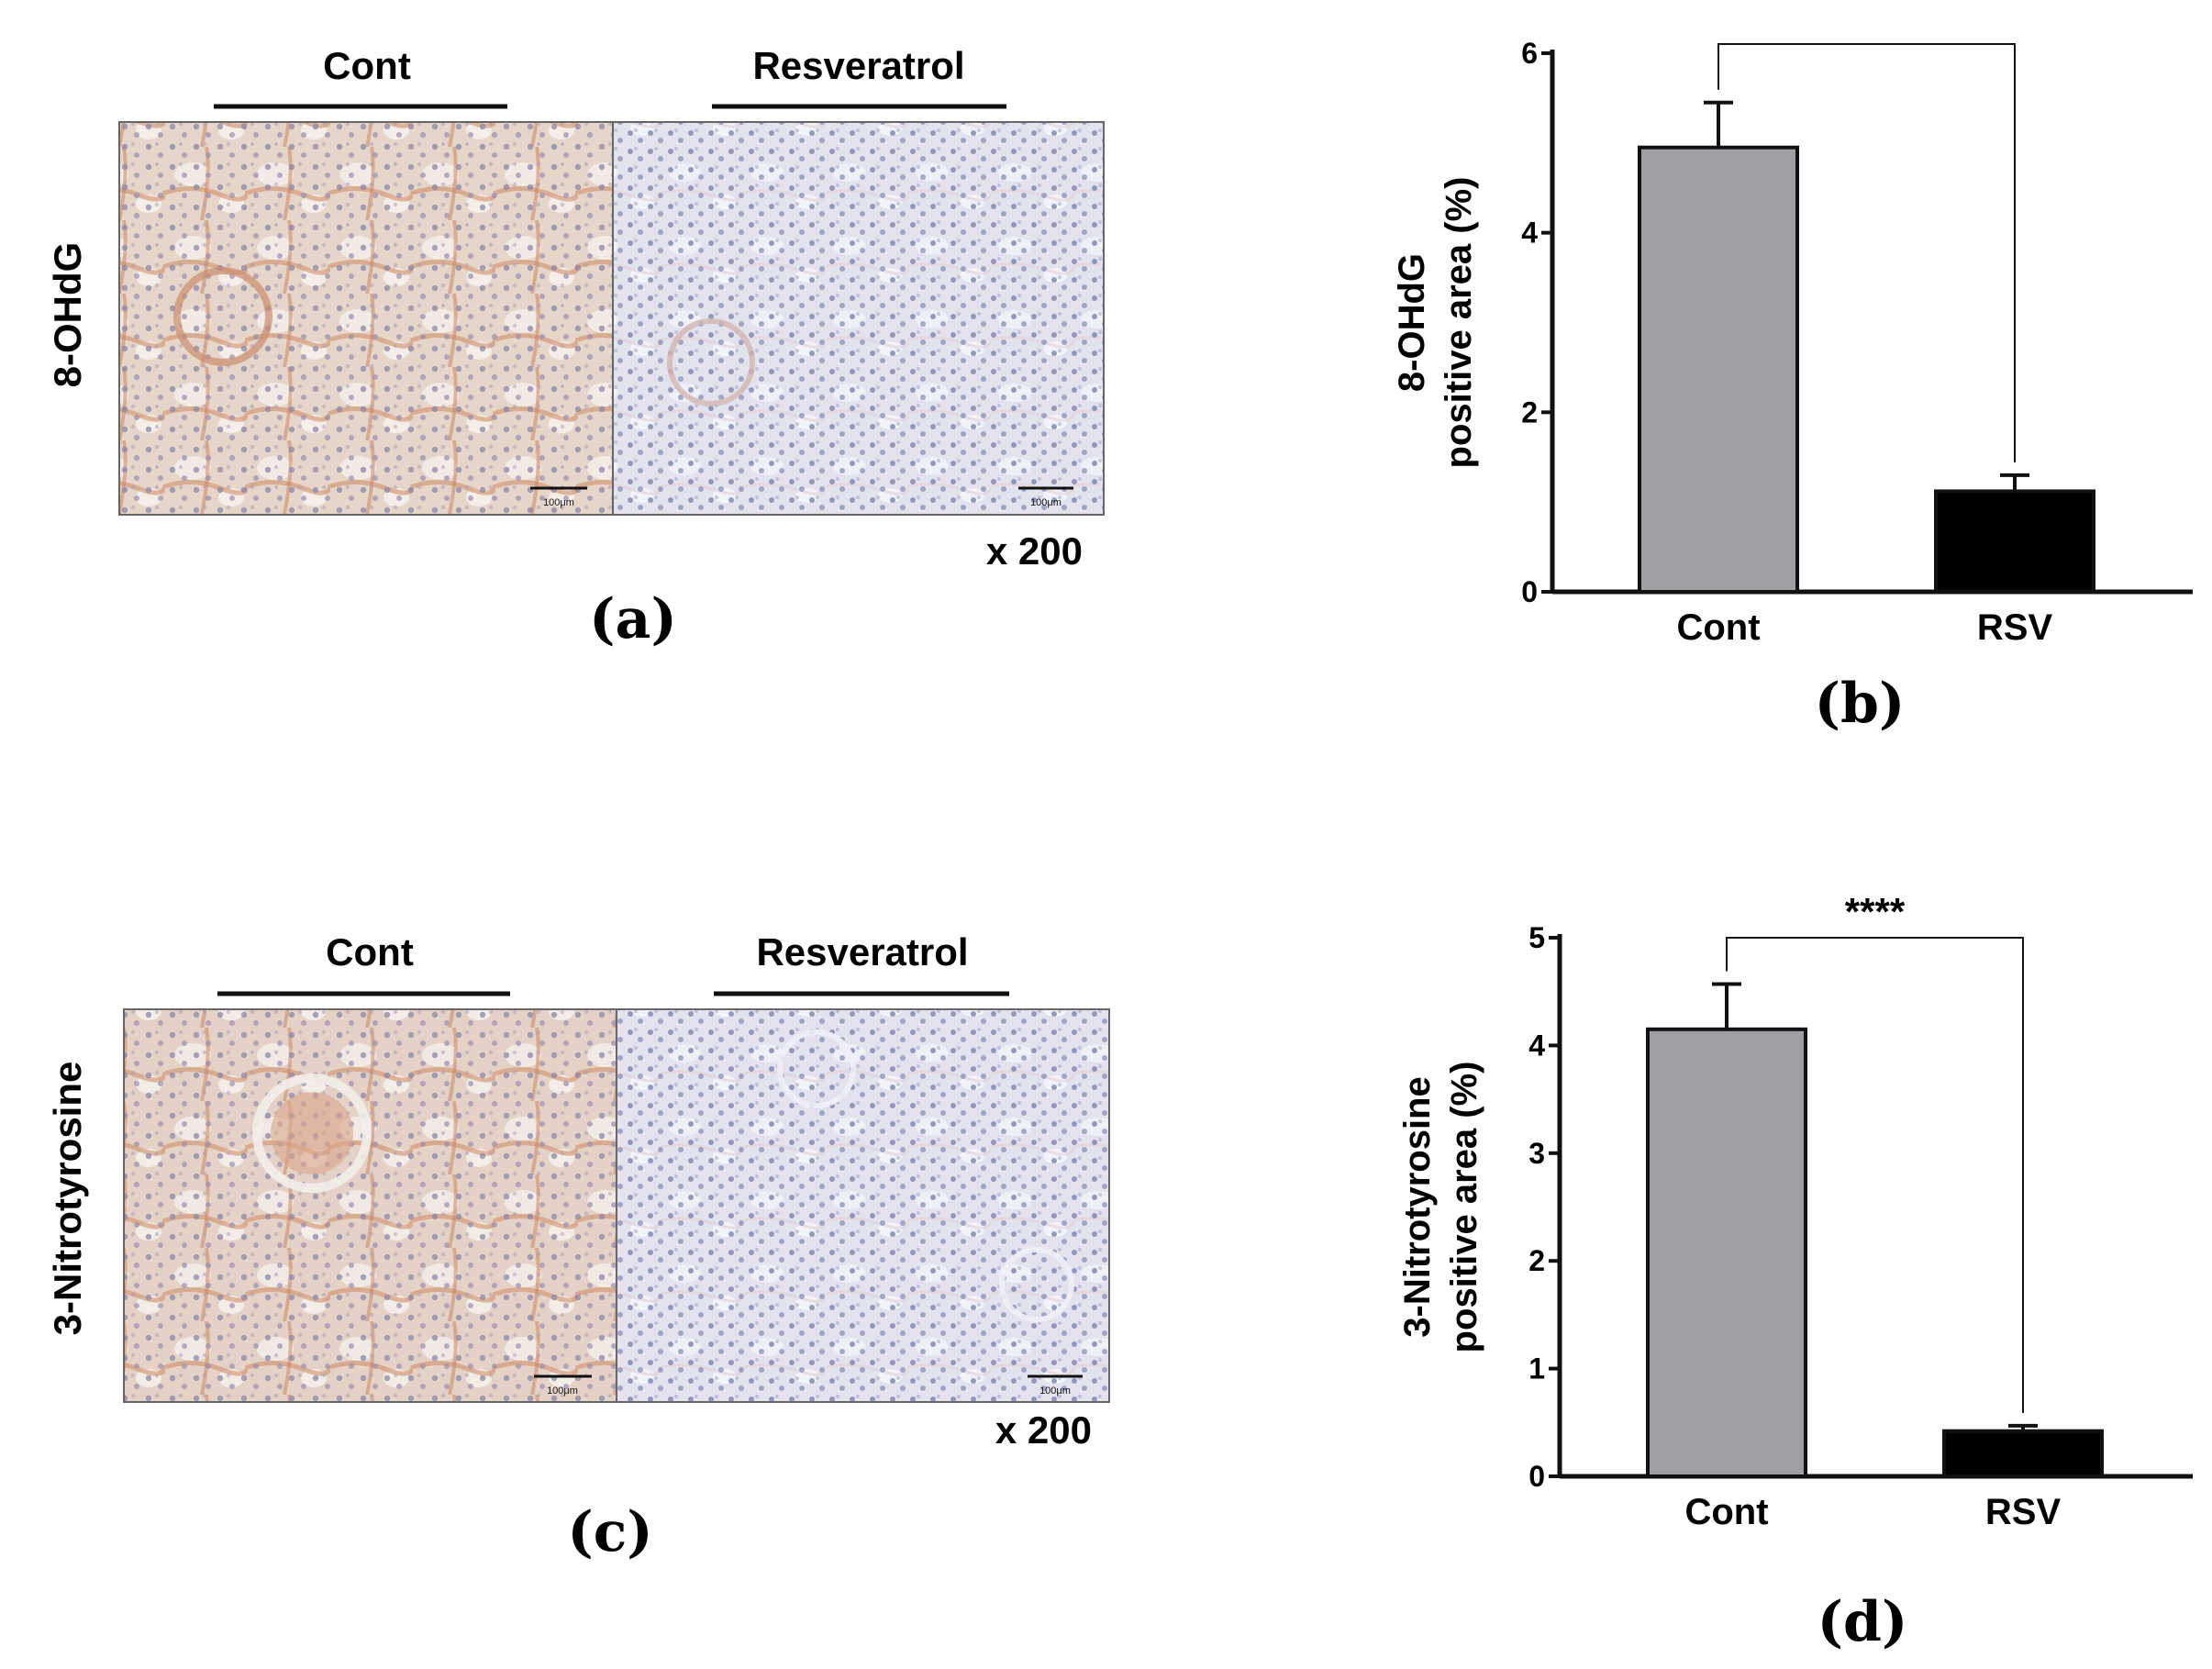  What do you see at coordinates (370, 1205) in the screenshot?
I see `panel-c-cont-micrograph: 100μm` at bounding box center [370, 1205].